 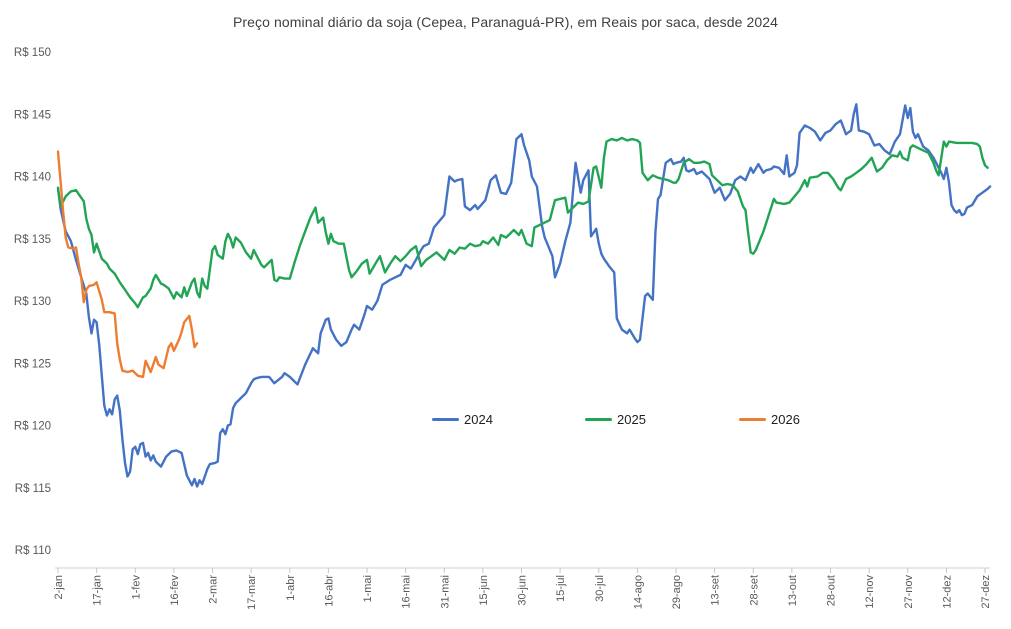 I want to click on x-axis-label: 17-mar, so click(x=252, y=592).